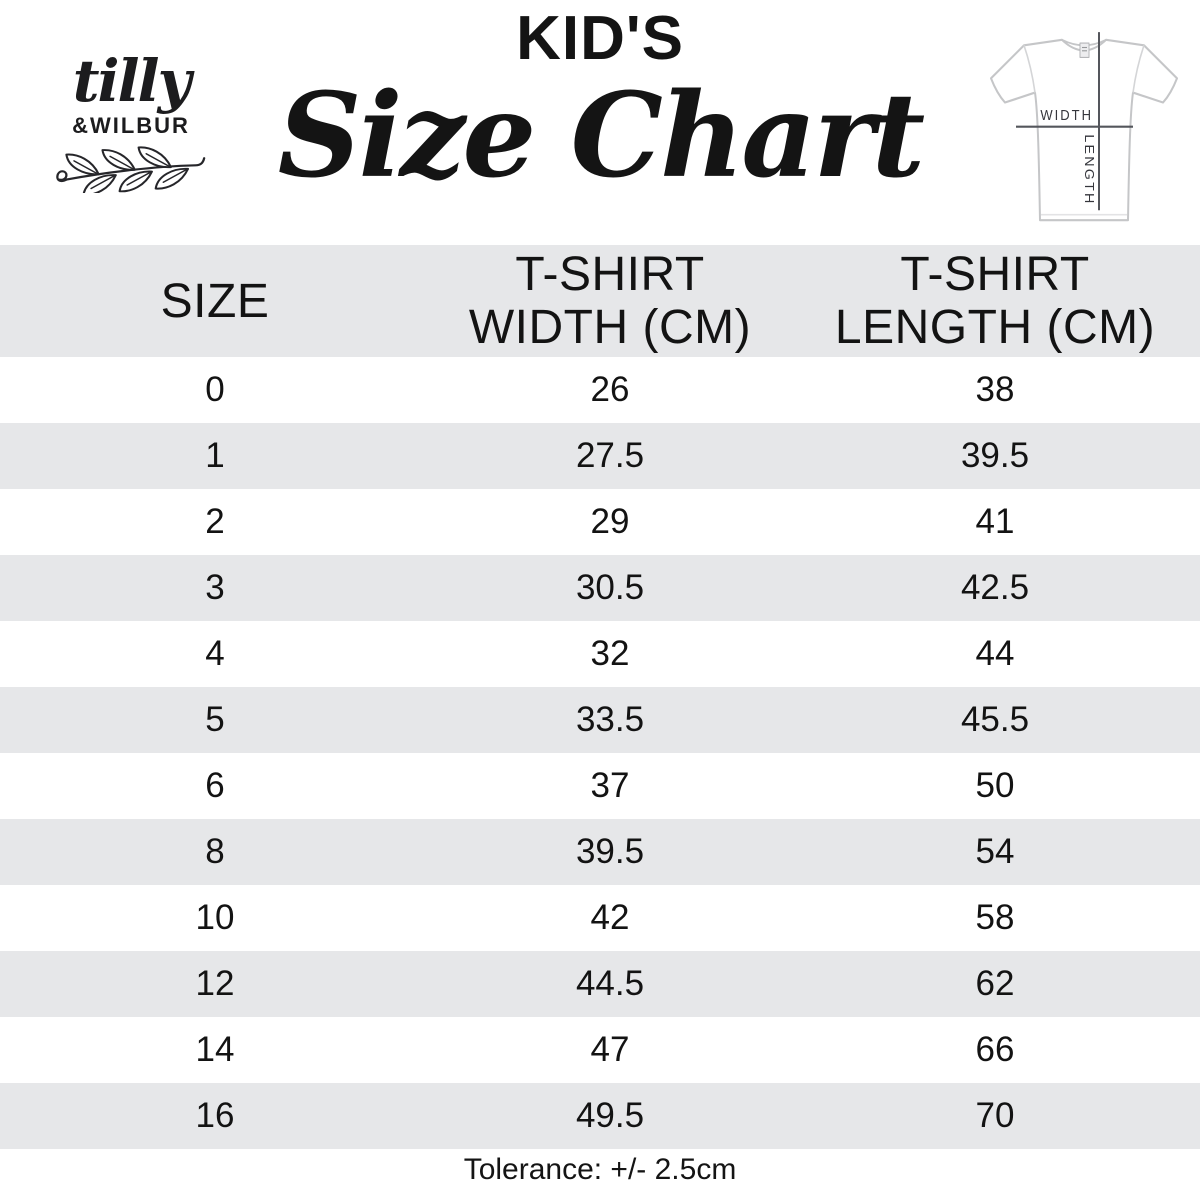 This screenshot has width=1200, height=1200. Describe the element at coordinates (132, 81) in the screenshot. I see `brand-name-script: tilly` at that location.